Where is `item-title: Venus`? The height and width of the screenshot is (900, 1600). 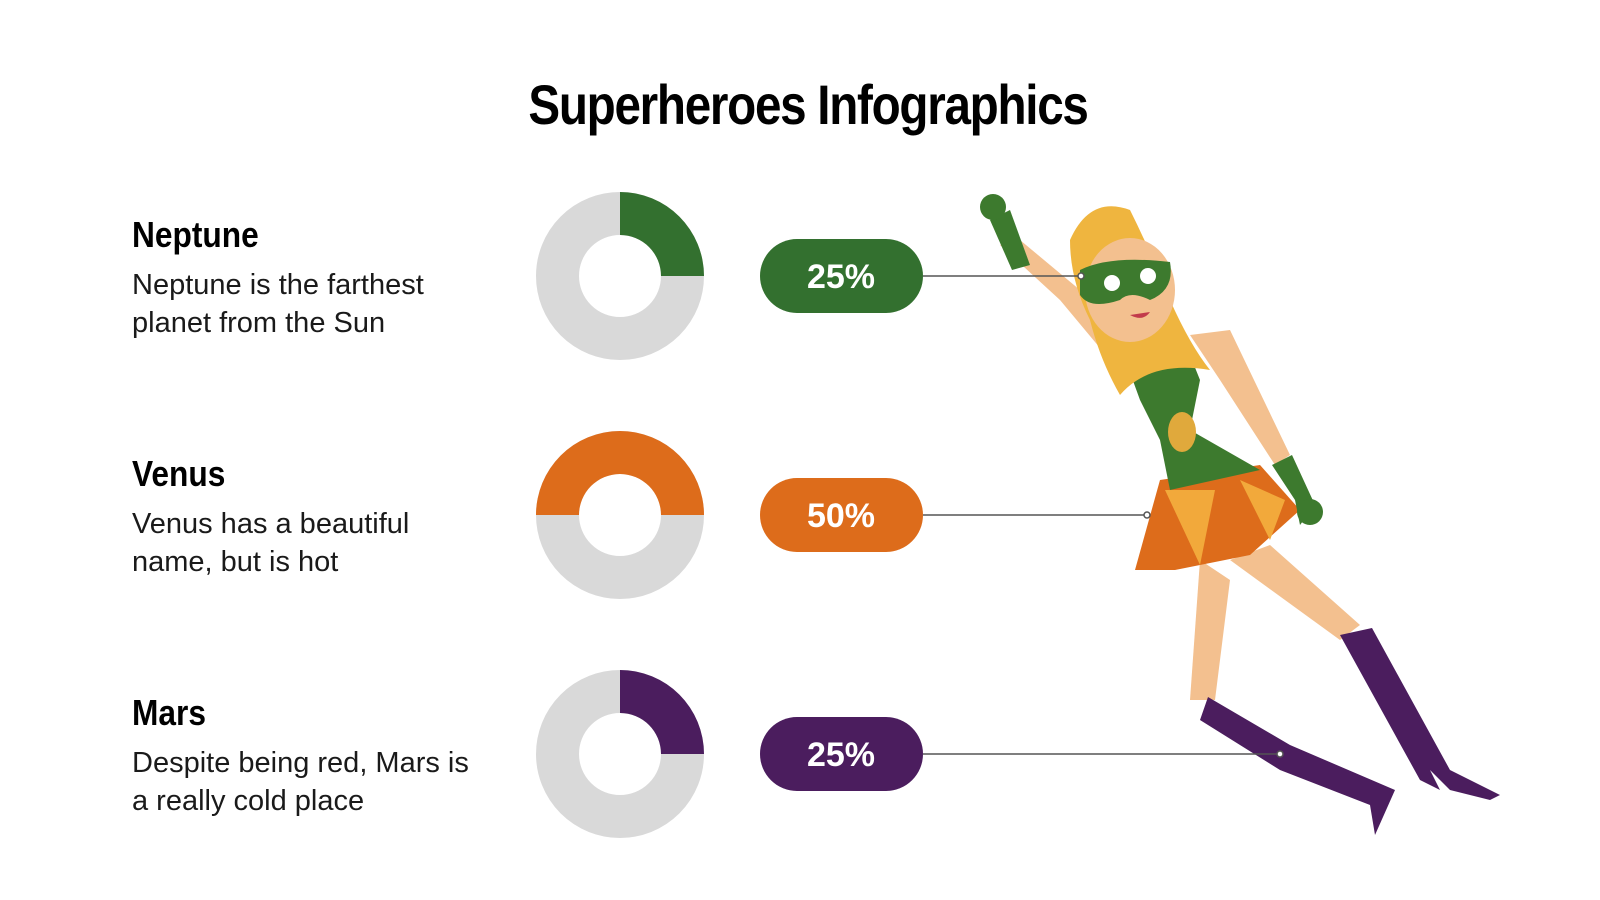 item-title: Venus is located at coordinates (179, 473).